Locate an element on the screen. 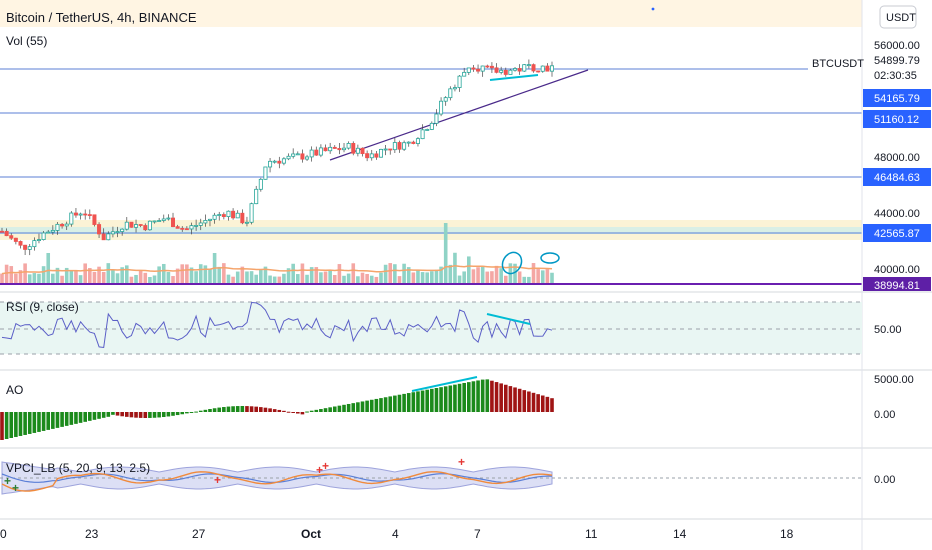 The image size is (932, 550). currency-button: USDT is located at coordinates (901, 18).